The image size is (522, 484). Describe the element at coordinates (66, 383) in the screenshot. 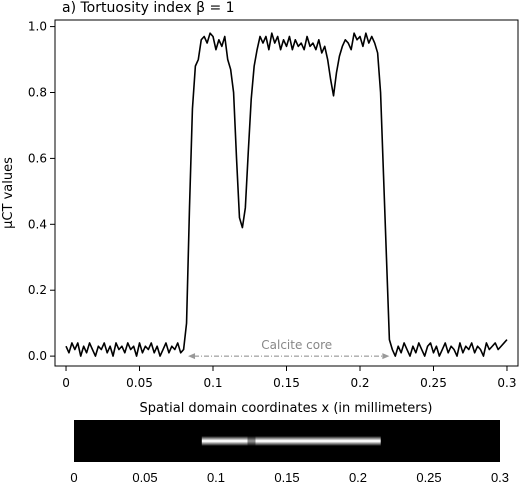

I see `x-tick-label: 0` at that location.